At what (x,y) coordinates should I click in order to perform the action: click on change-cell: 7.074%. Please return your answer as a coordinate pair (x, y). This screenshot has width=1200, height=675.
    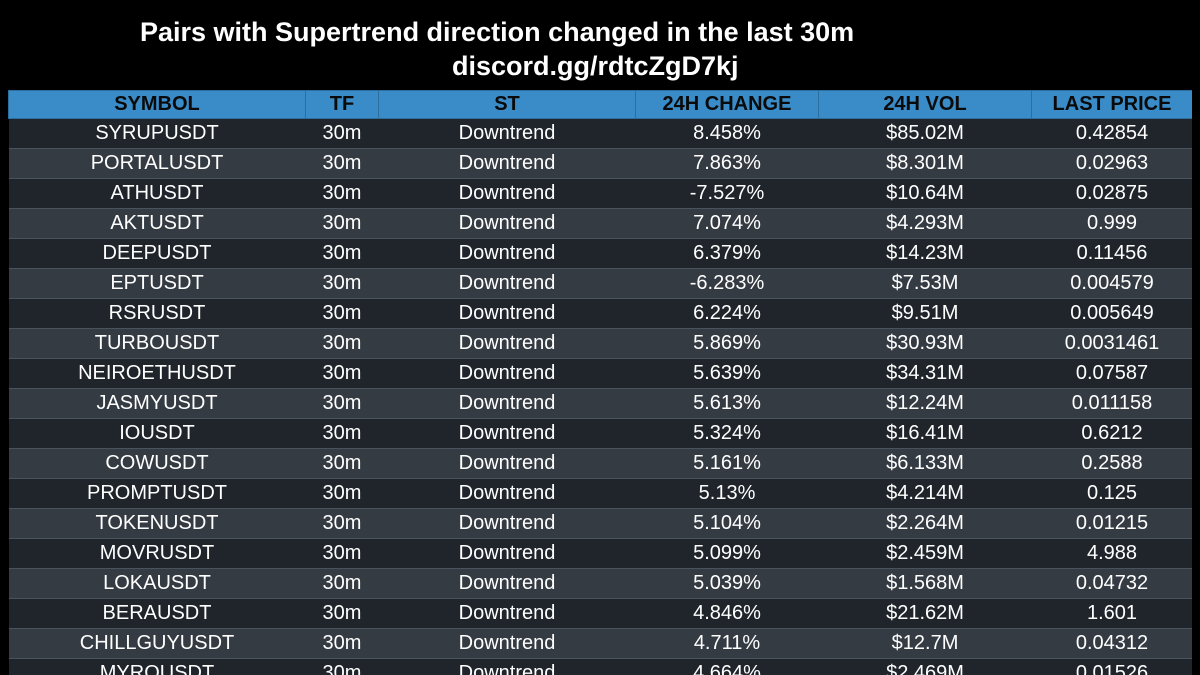
    Looking at the image, I should click on (727, 223).